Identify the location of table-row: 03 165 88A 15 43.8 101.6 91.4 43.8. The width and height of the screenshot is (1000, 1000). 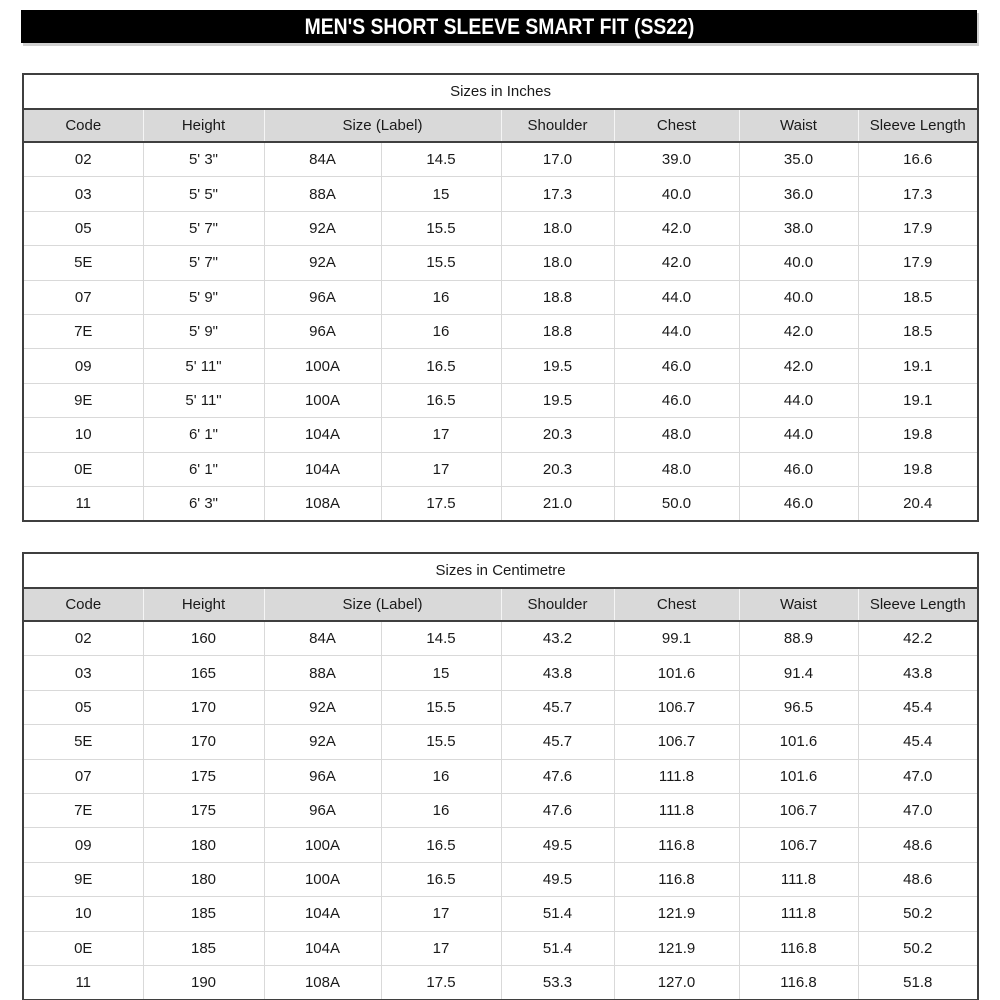
(501, 673).